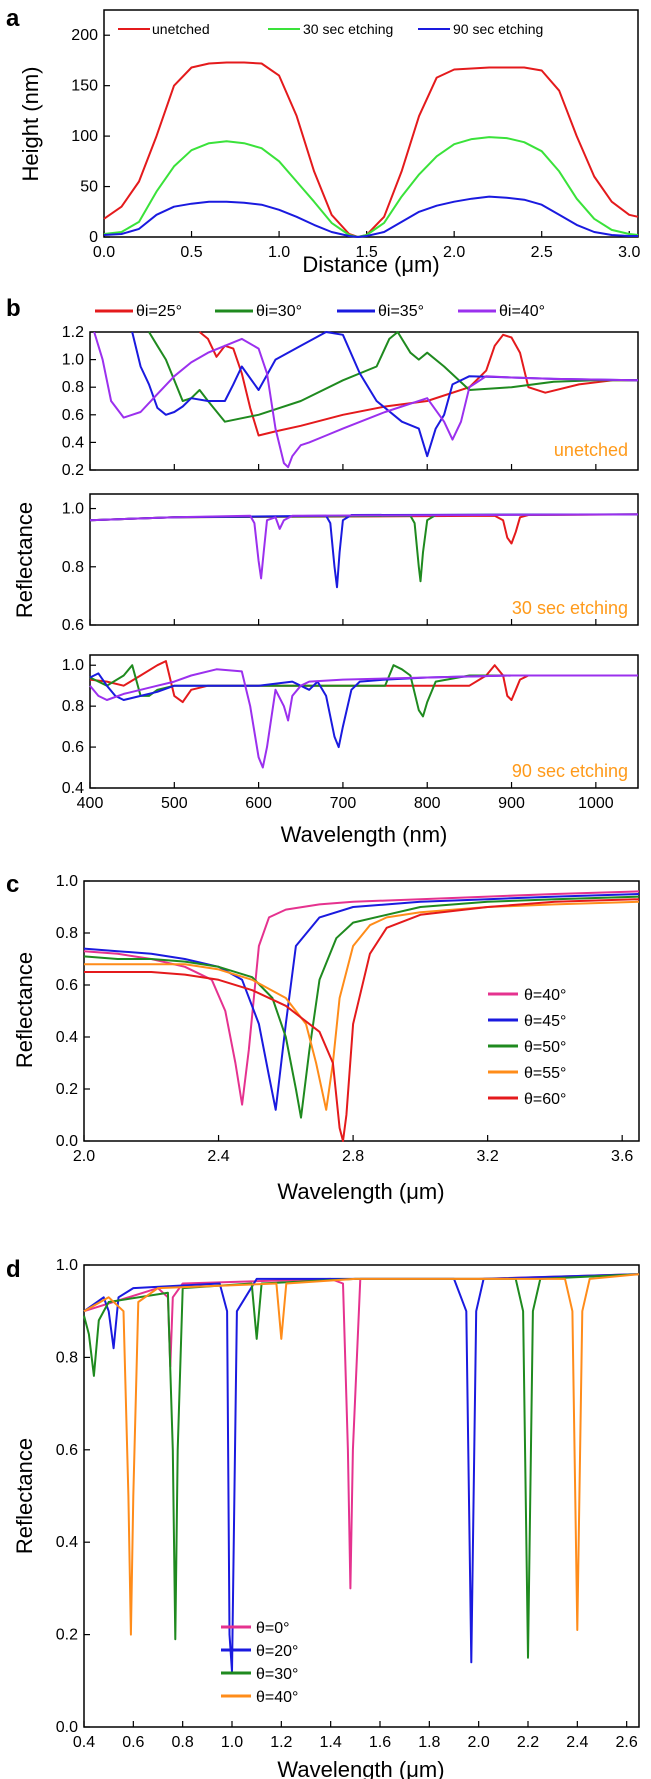 Image resolution: width=651 pixels, height=1779 pixels. What do you see at coordinates (84, 35) in the screenshot?
I see `a-y-tick-label: 200` at bounding box center [84, 35].